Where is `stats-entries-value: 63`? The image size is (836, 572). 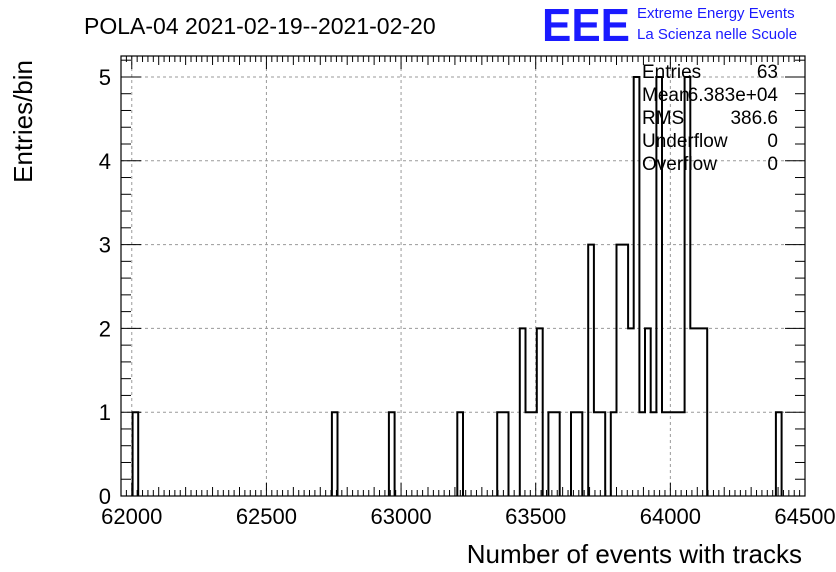
stats-entries-value: 63 is located at coordinates (767, 72).